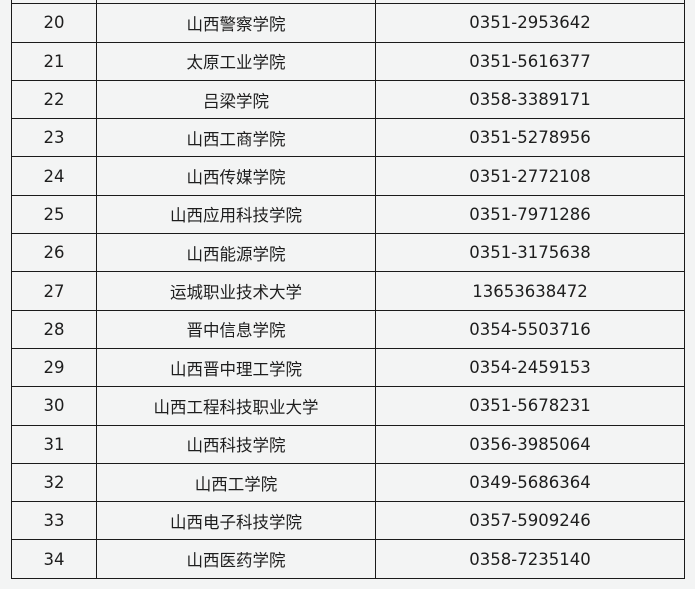 The height and width of the screenshot is (589, 695). I want to click on row-number: 23, so click(54, 138).